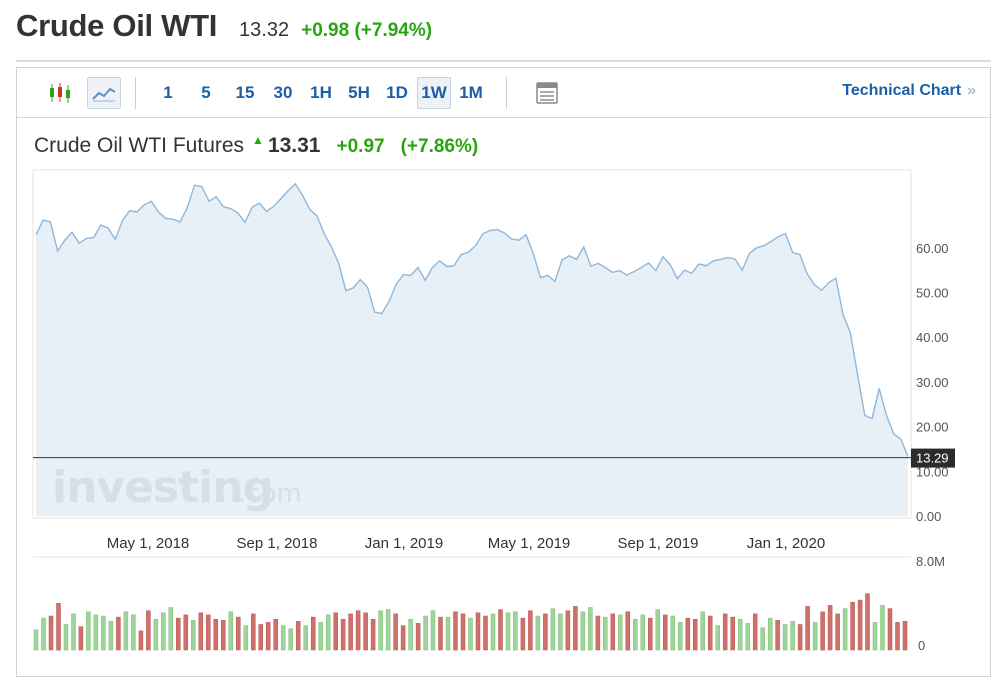 This screenshot has width=1001, height=677. Describe the element at coordinates (439, 146) in the screenshot. I see `chart-percent-change: (+7.86%)` at that location.